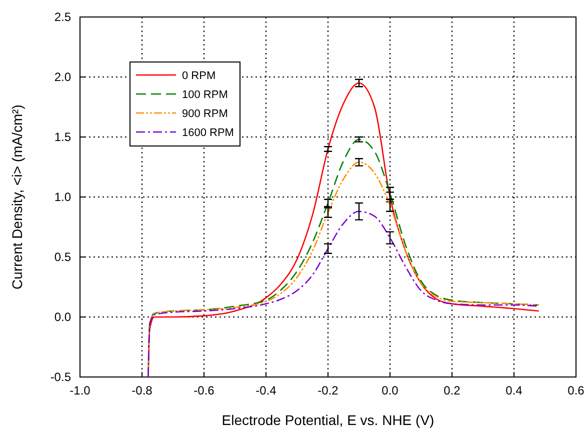 Image resolution: width=587 pixels, height=437 pixels. I want to click on y-tick-label: 1.0, so click(63, 197).